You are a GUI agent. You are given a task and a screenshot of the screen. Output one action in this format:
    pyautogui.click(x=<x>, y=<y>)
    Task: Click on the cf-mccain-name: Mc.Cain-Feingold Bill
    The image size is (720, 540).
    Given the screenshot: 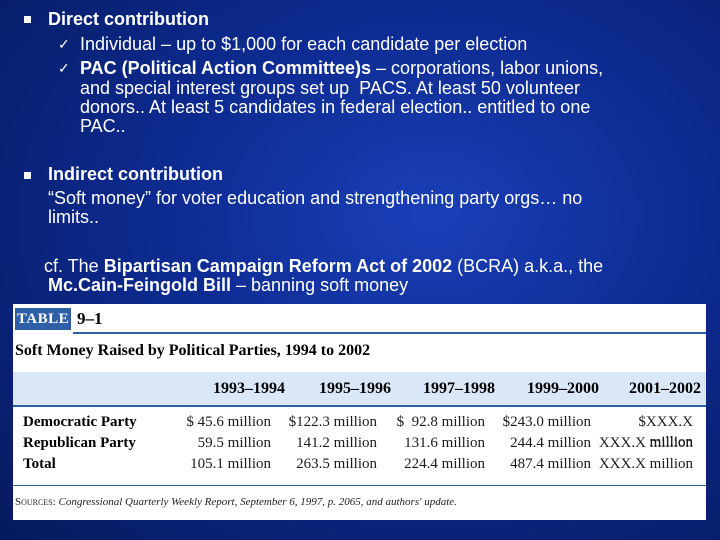 What is the action you would take?
    pyautogui.click(x=139, y=285)
    